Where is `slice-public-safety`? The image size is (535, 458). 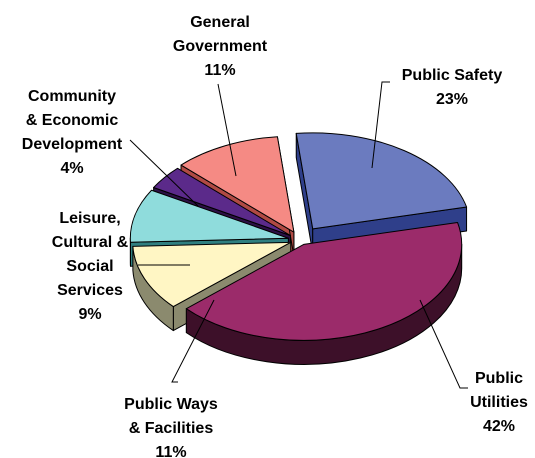
slice-public-safety is located at coordinates (381, 181).